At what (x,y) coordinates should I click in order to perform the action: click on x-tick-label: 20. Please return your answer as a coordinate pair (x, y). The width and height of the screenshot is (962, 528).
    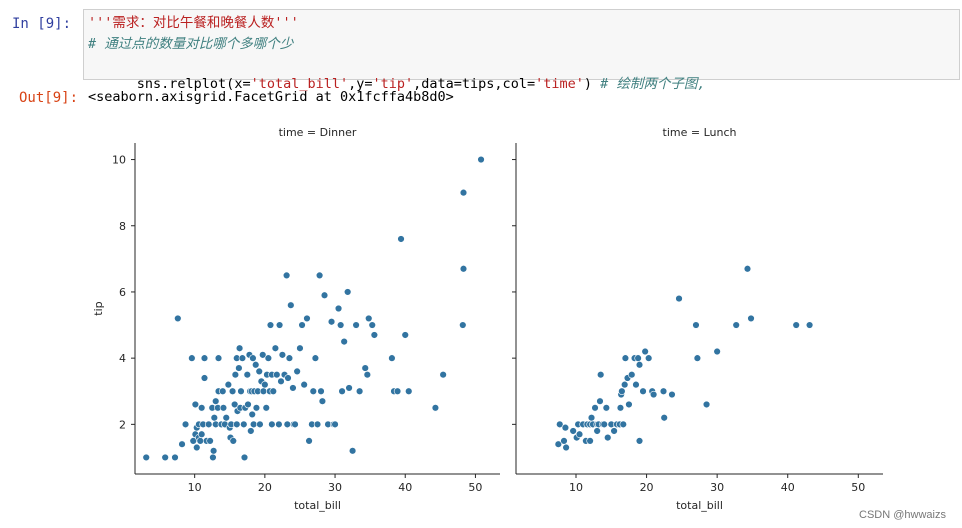
    Looking at the image, I should click on (265, 487).